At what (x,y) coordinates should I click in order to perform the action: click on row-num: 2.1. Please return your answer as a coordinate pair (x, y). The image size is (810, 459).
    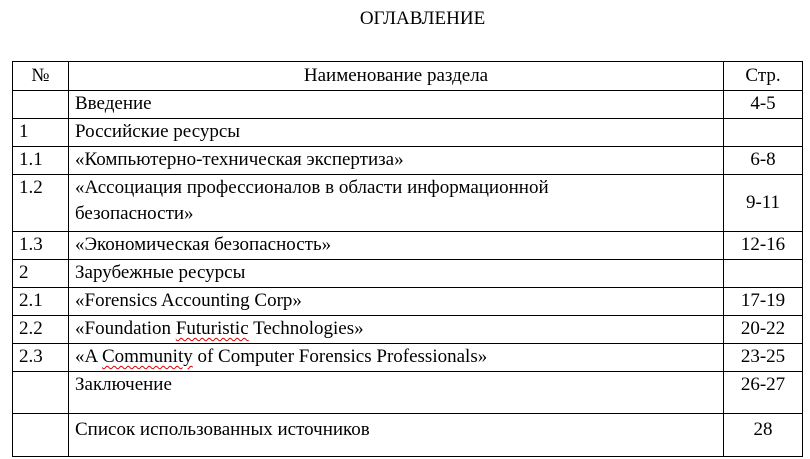
    Looking at the image, I should click on (40, 301).